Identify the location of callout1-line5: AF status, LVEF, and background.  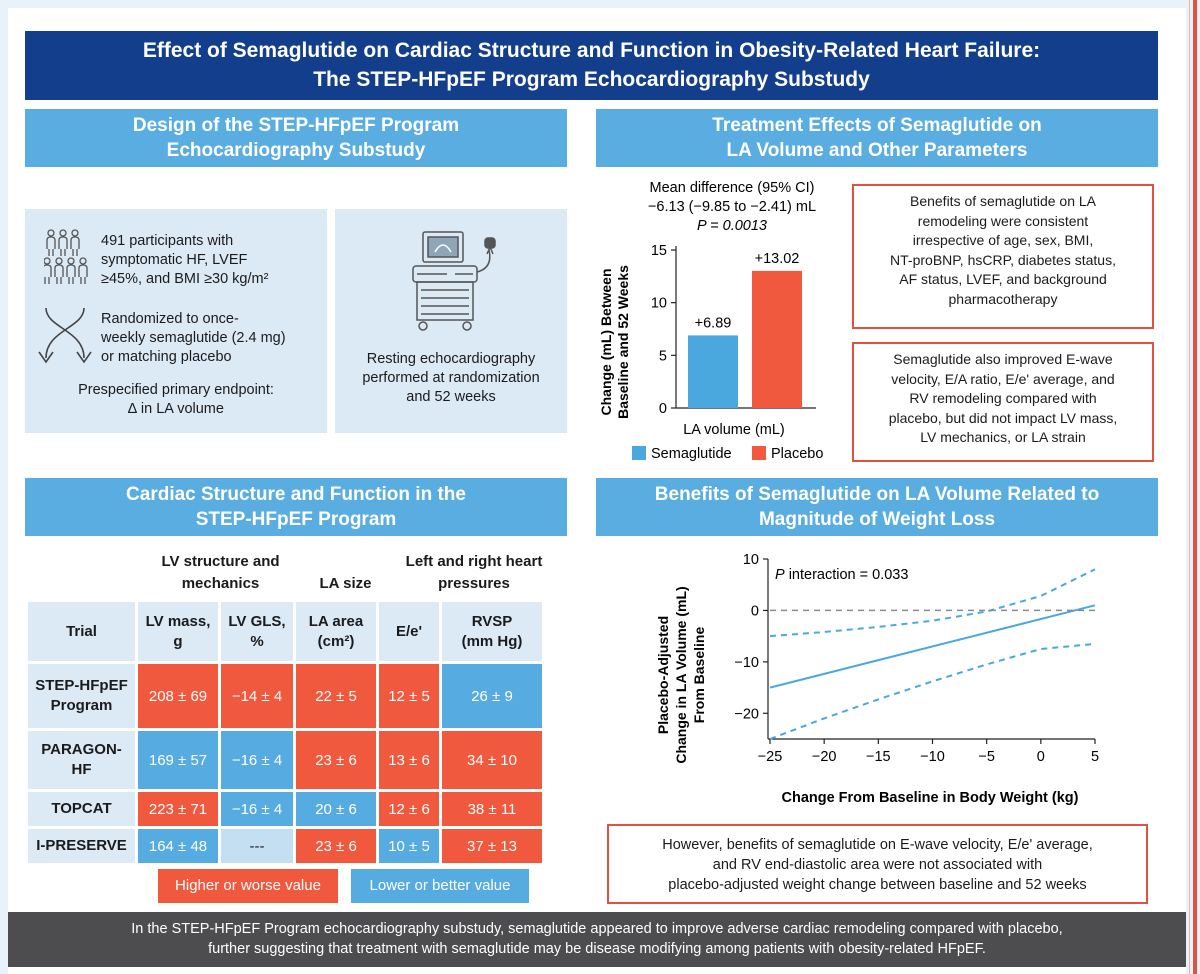
(1003, 279).